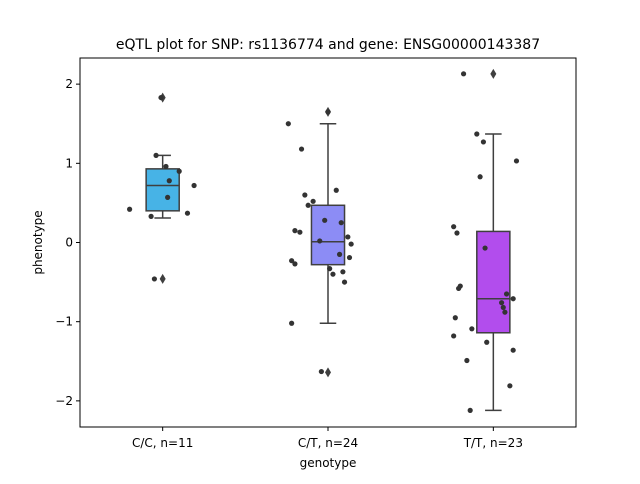 The width and height of the screenshot is (640, 484). Describe the element at coordinates (69, 163) in the screenshot. I see `y-tick-label: 1` at that location.